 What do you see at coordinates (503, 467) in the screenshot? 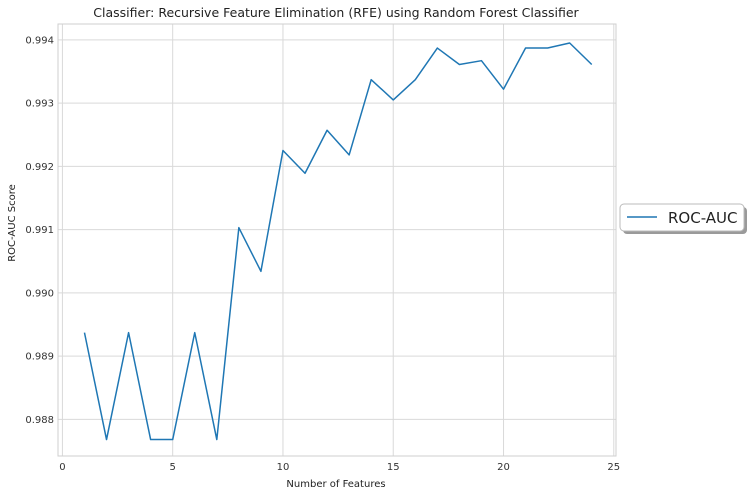
I see `x-tick-label: 20` at bounding box center [503, 467].